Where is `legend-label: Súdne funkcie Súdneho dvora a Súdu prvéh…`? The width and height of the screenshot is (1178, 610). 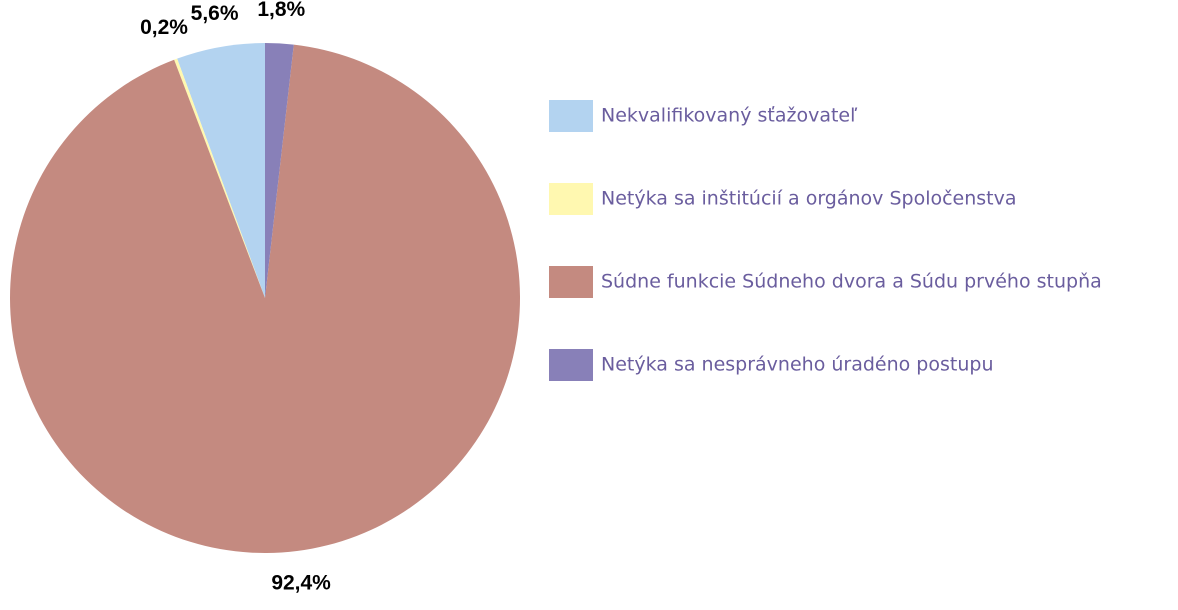 legend-label: Súdne funkcie Súdneho dvora a Súdu prvéh… is located at coordinates (851, 282).